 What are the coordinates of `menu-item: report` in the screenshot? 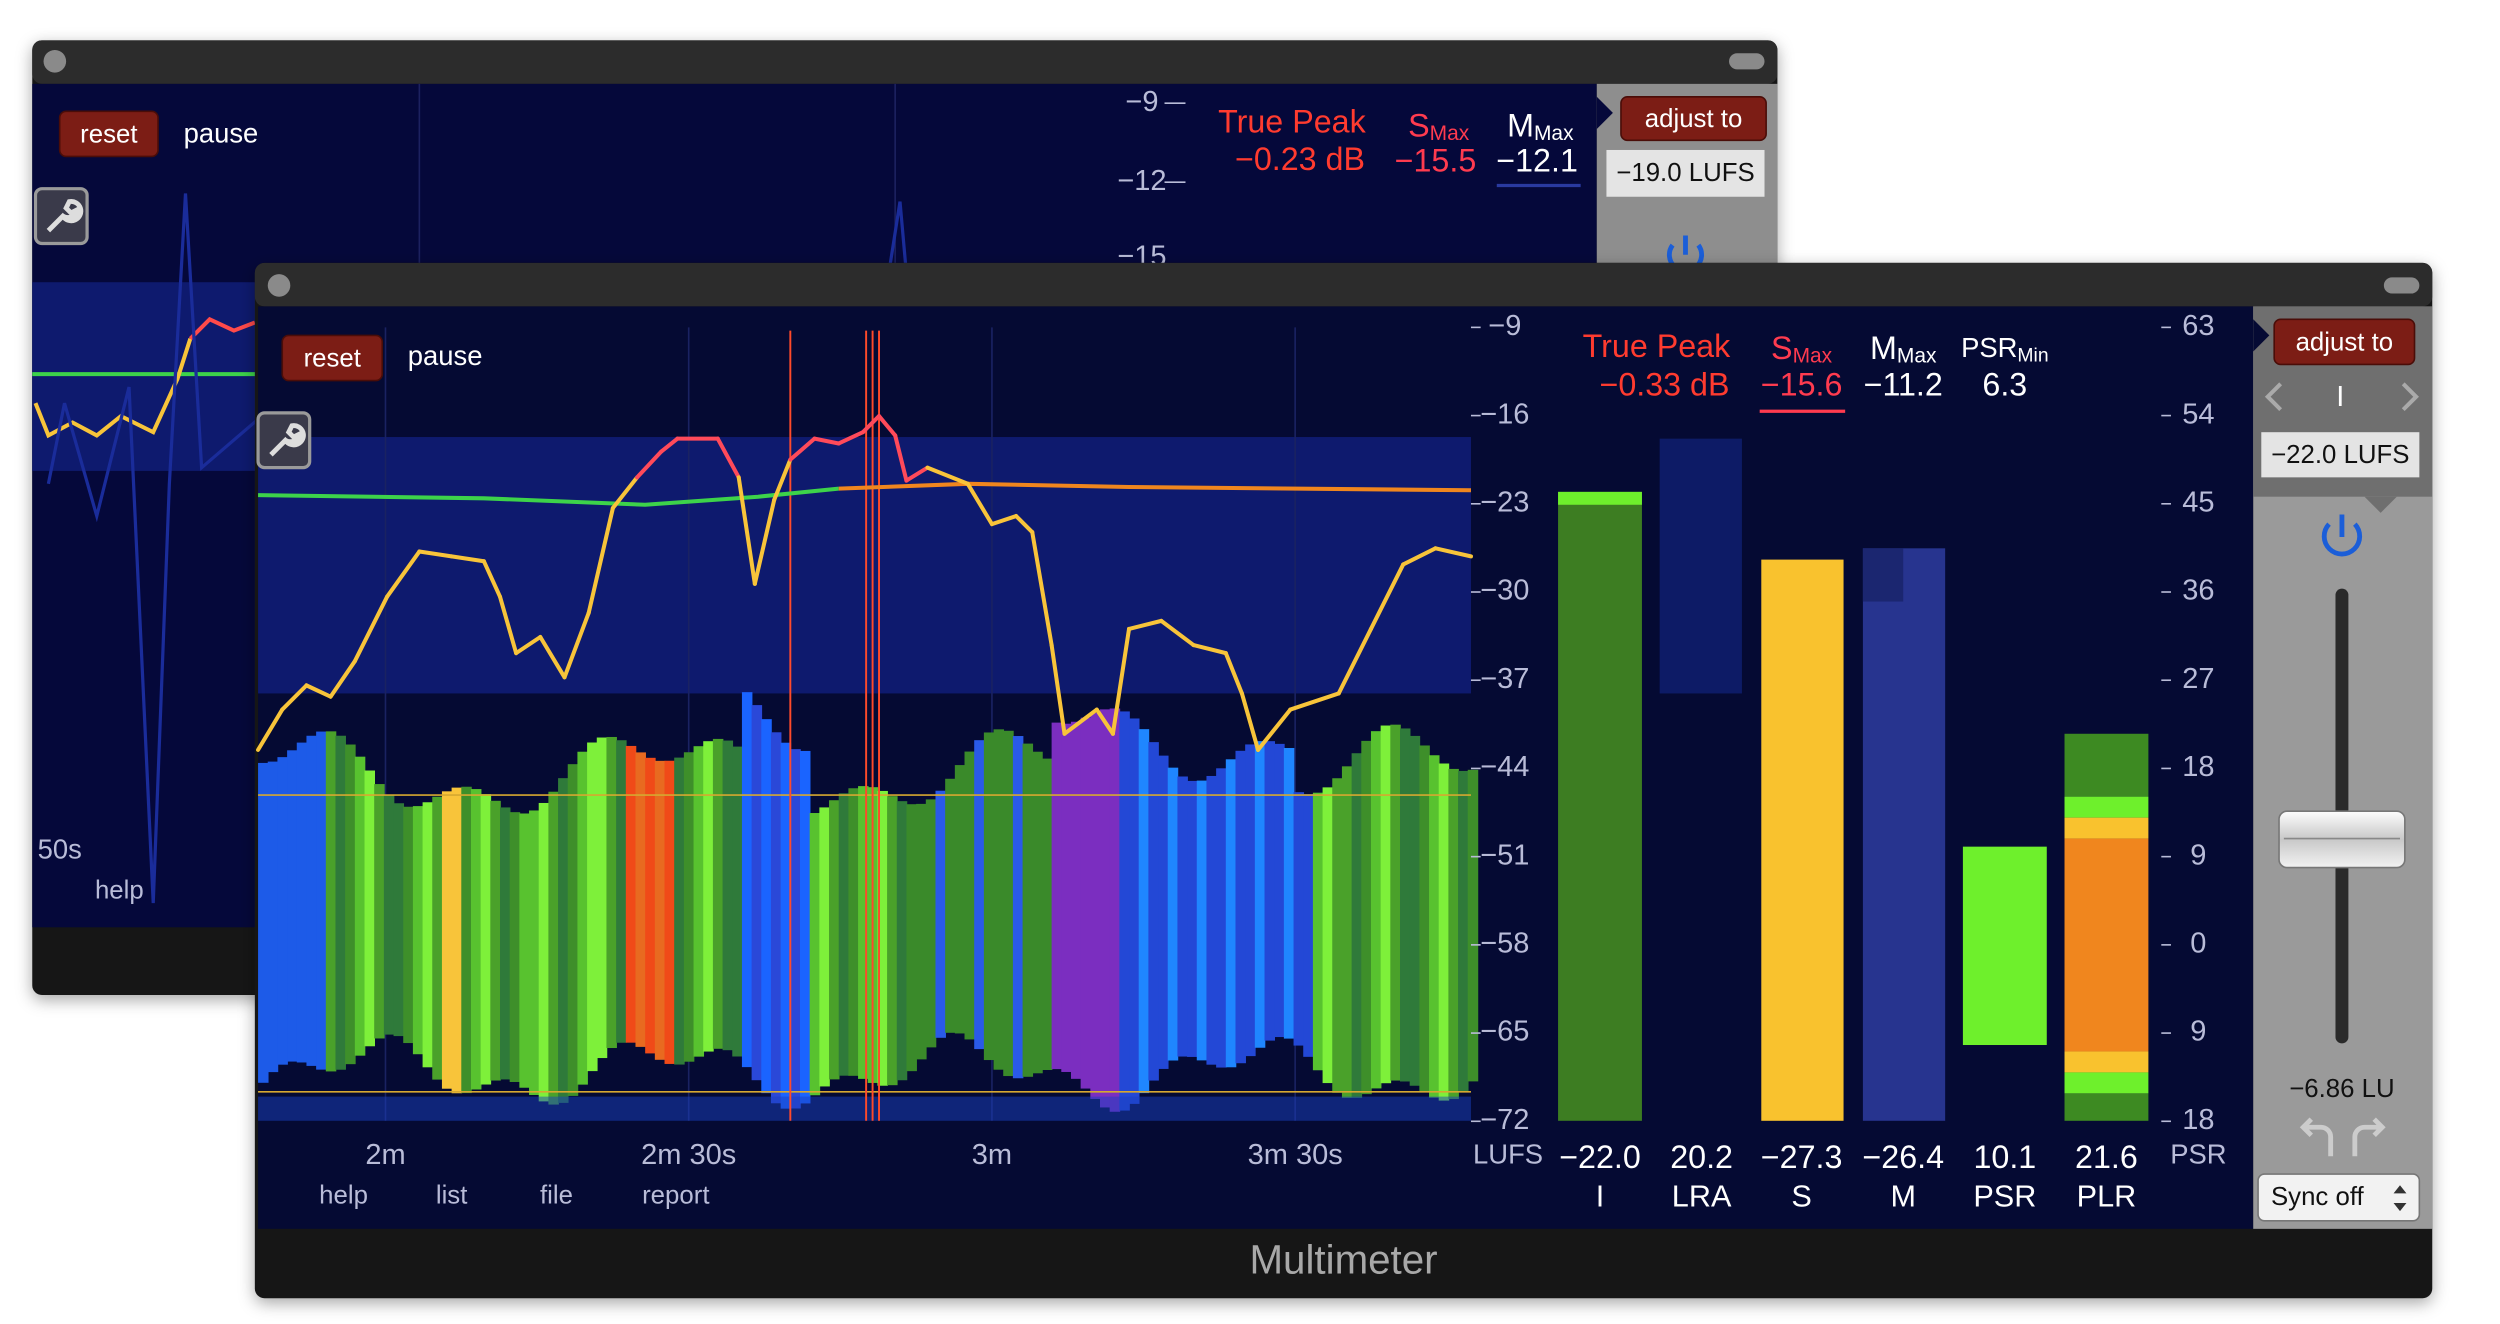 It's located at (675, 1195).